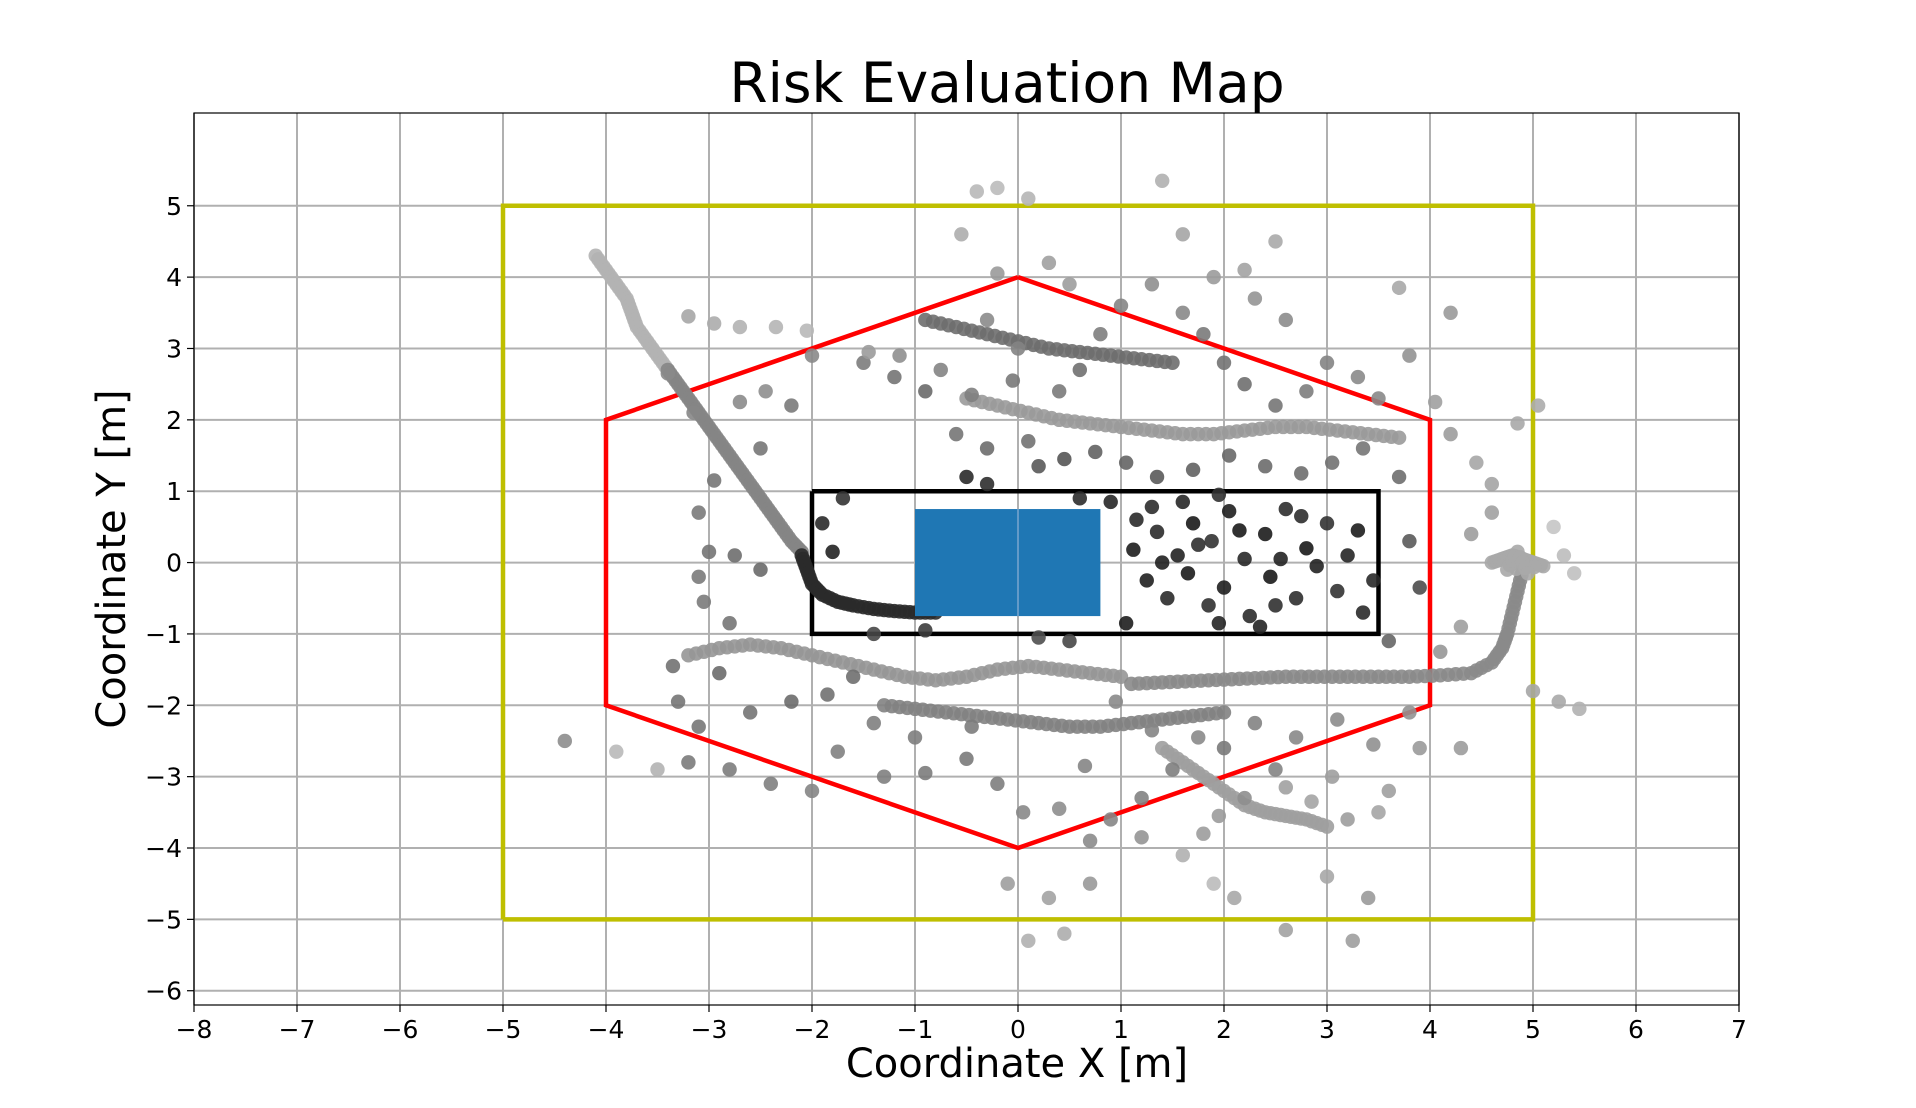 This screenshot has width=1916, height=1108. I want to click on y-tick-label: 5, so click(174, 206).